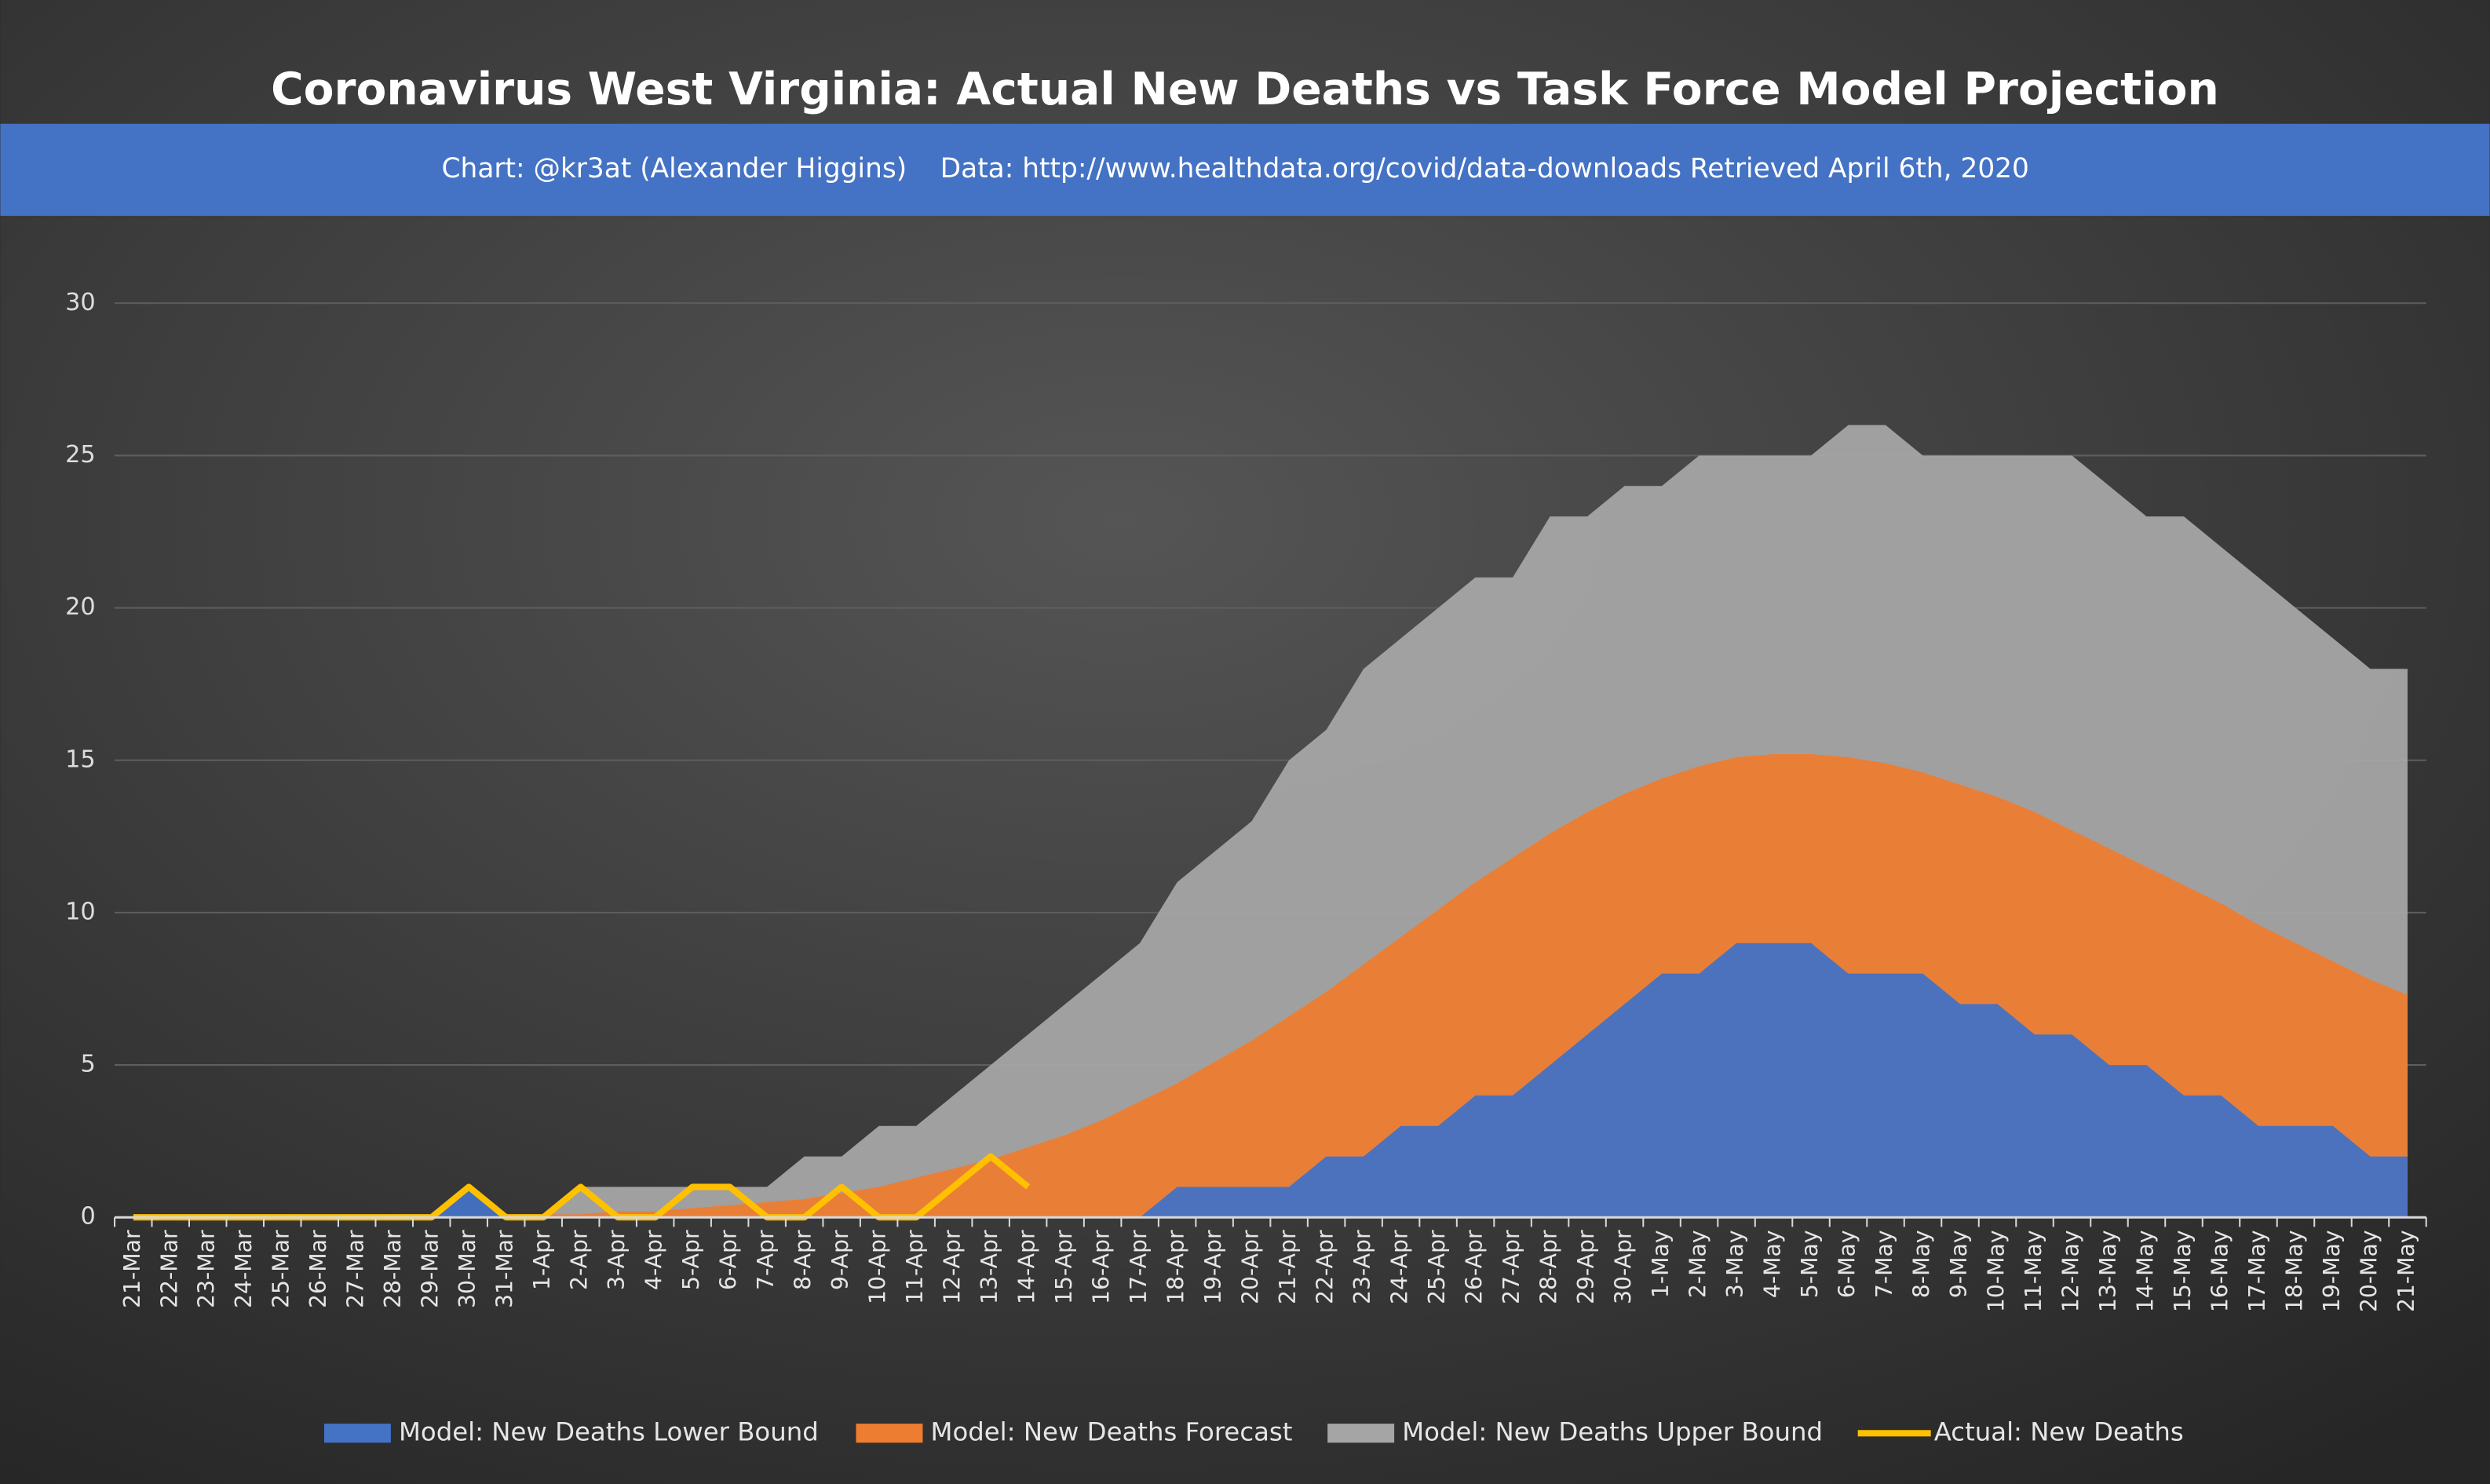  I want to click on x-tick-label: 9-May, so click(1959, 1264).